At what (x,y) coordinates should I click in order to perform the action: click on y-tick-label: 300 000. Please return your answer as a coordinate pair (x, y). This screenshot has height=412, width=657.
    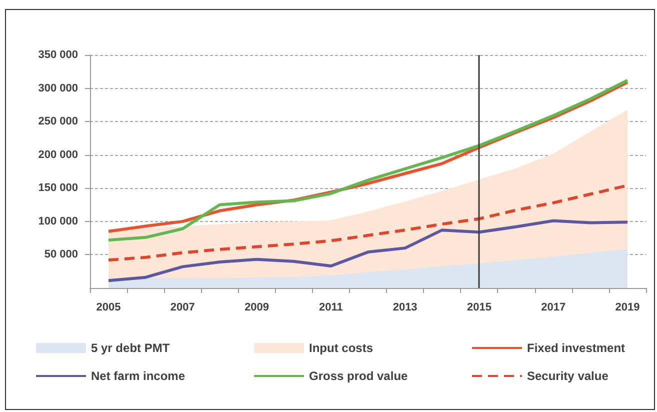
    Looking at the image, I should click on (58, 88).